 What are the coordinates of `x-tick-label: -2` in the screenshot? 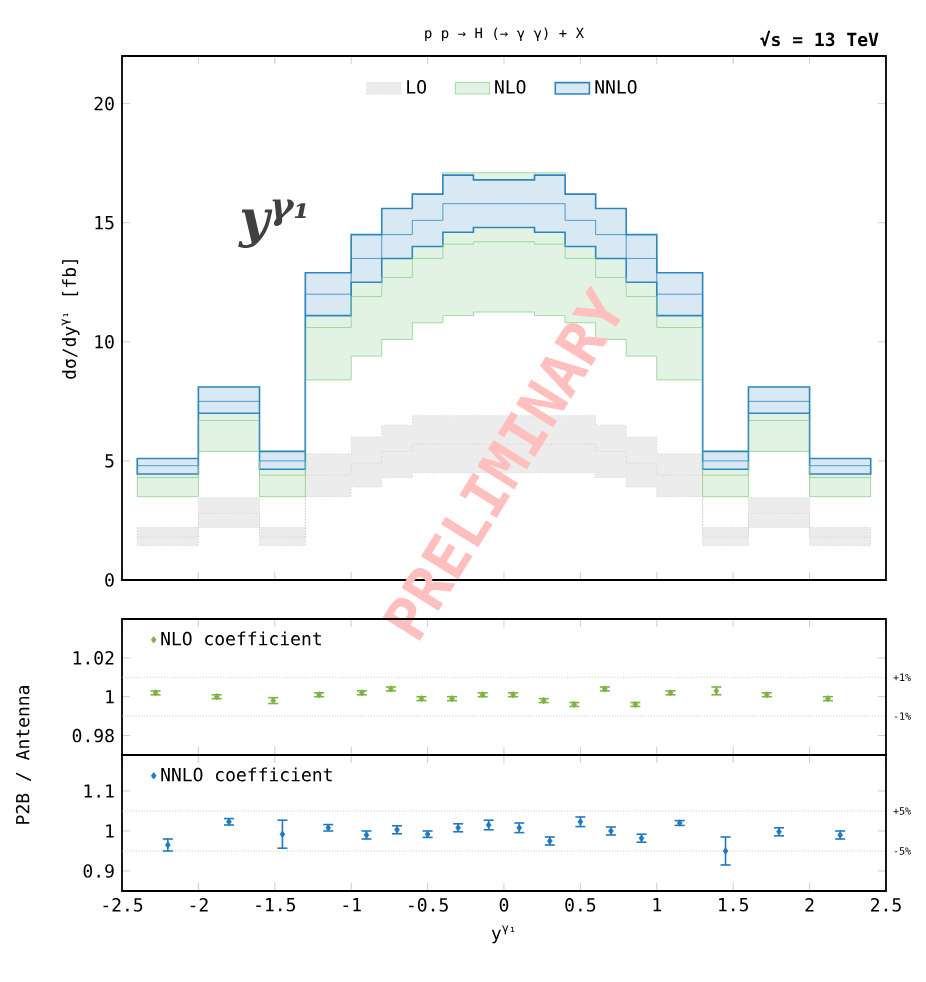 It's located at (199, 905).